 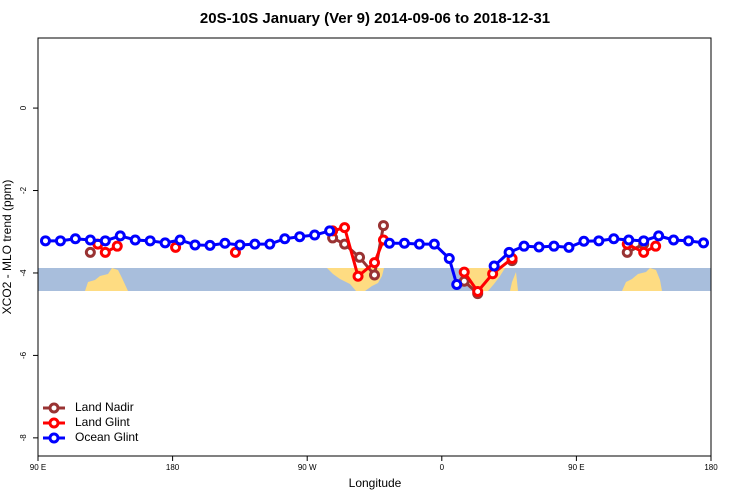 I want to click on x-tick-label: 90 W, so click(x=307, y=467).